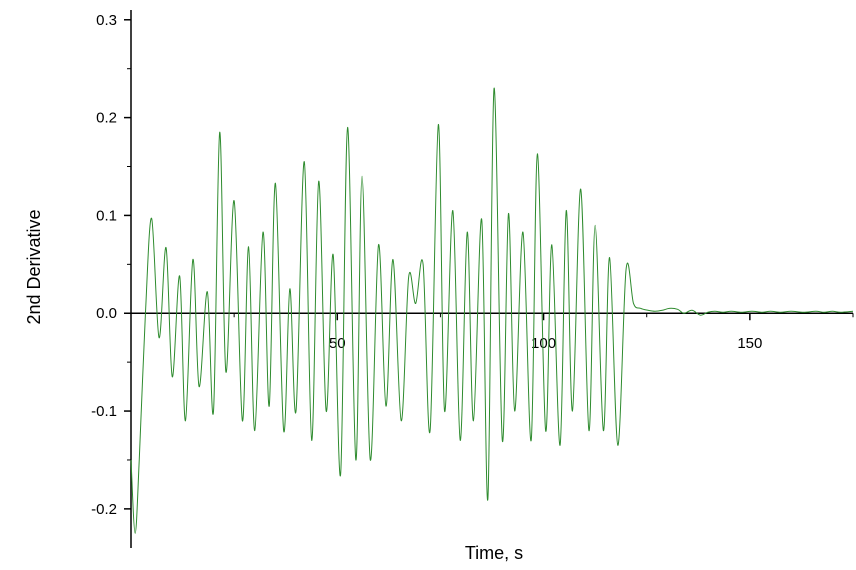 This screenshot has height=570, width=856. I want to click on y-tick-label: -0.2, so click(104, 509).